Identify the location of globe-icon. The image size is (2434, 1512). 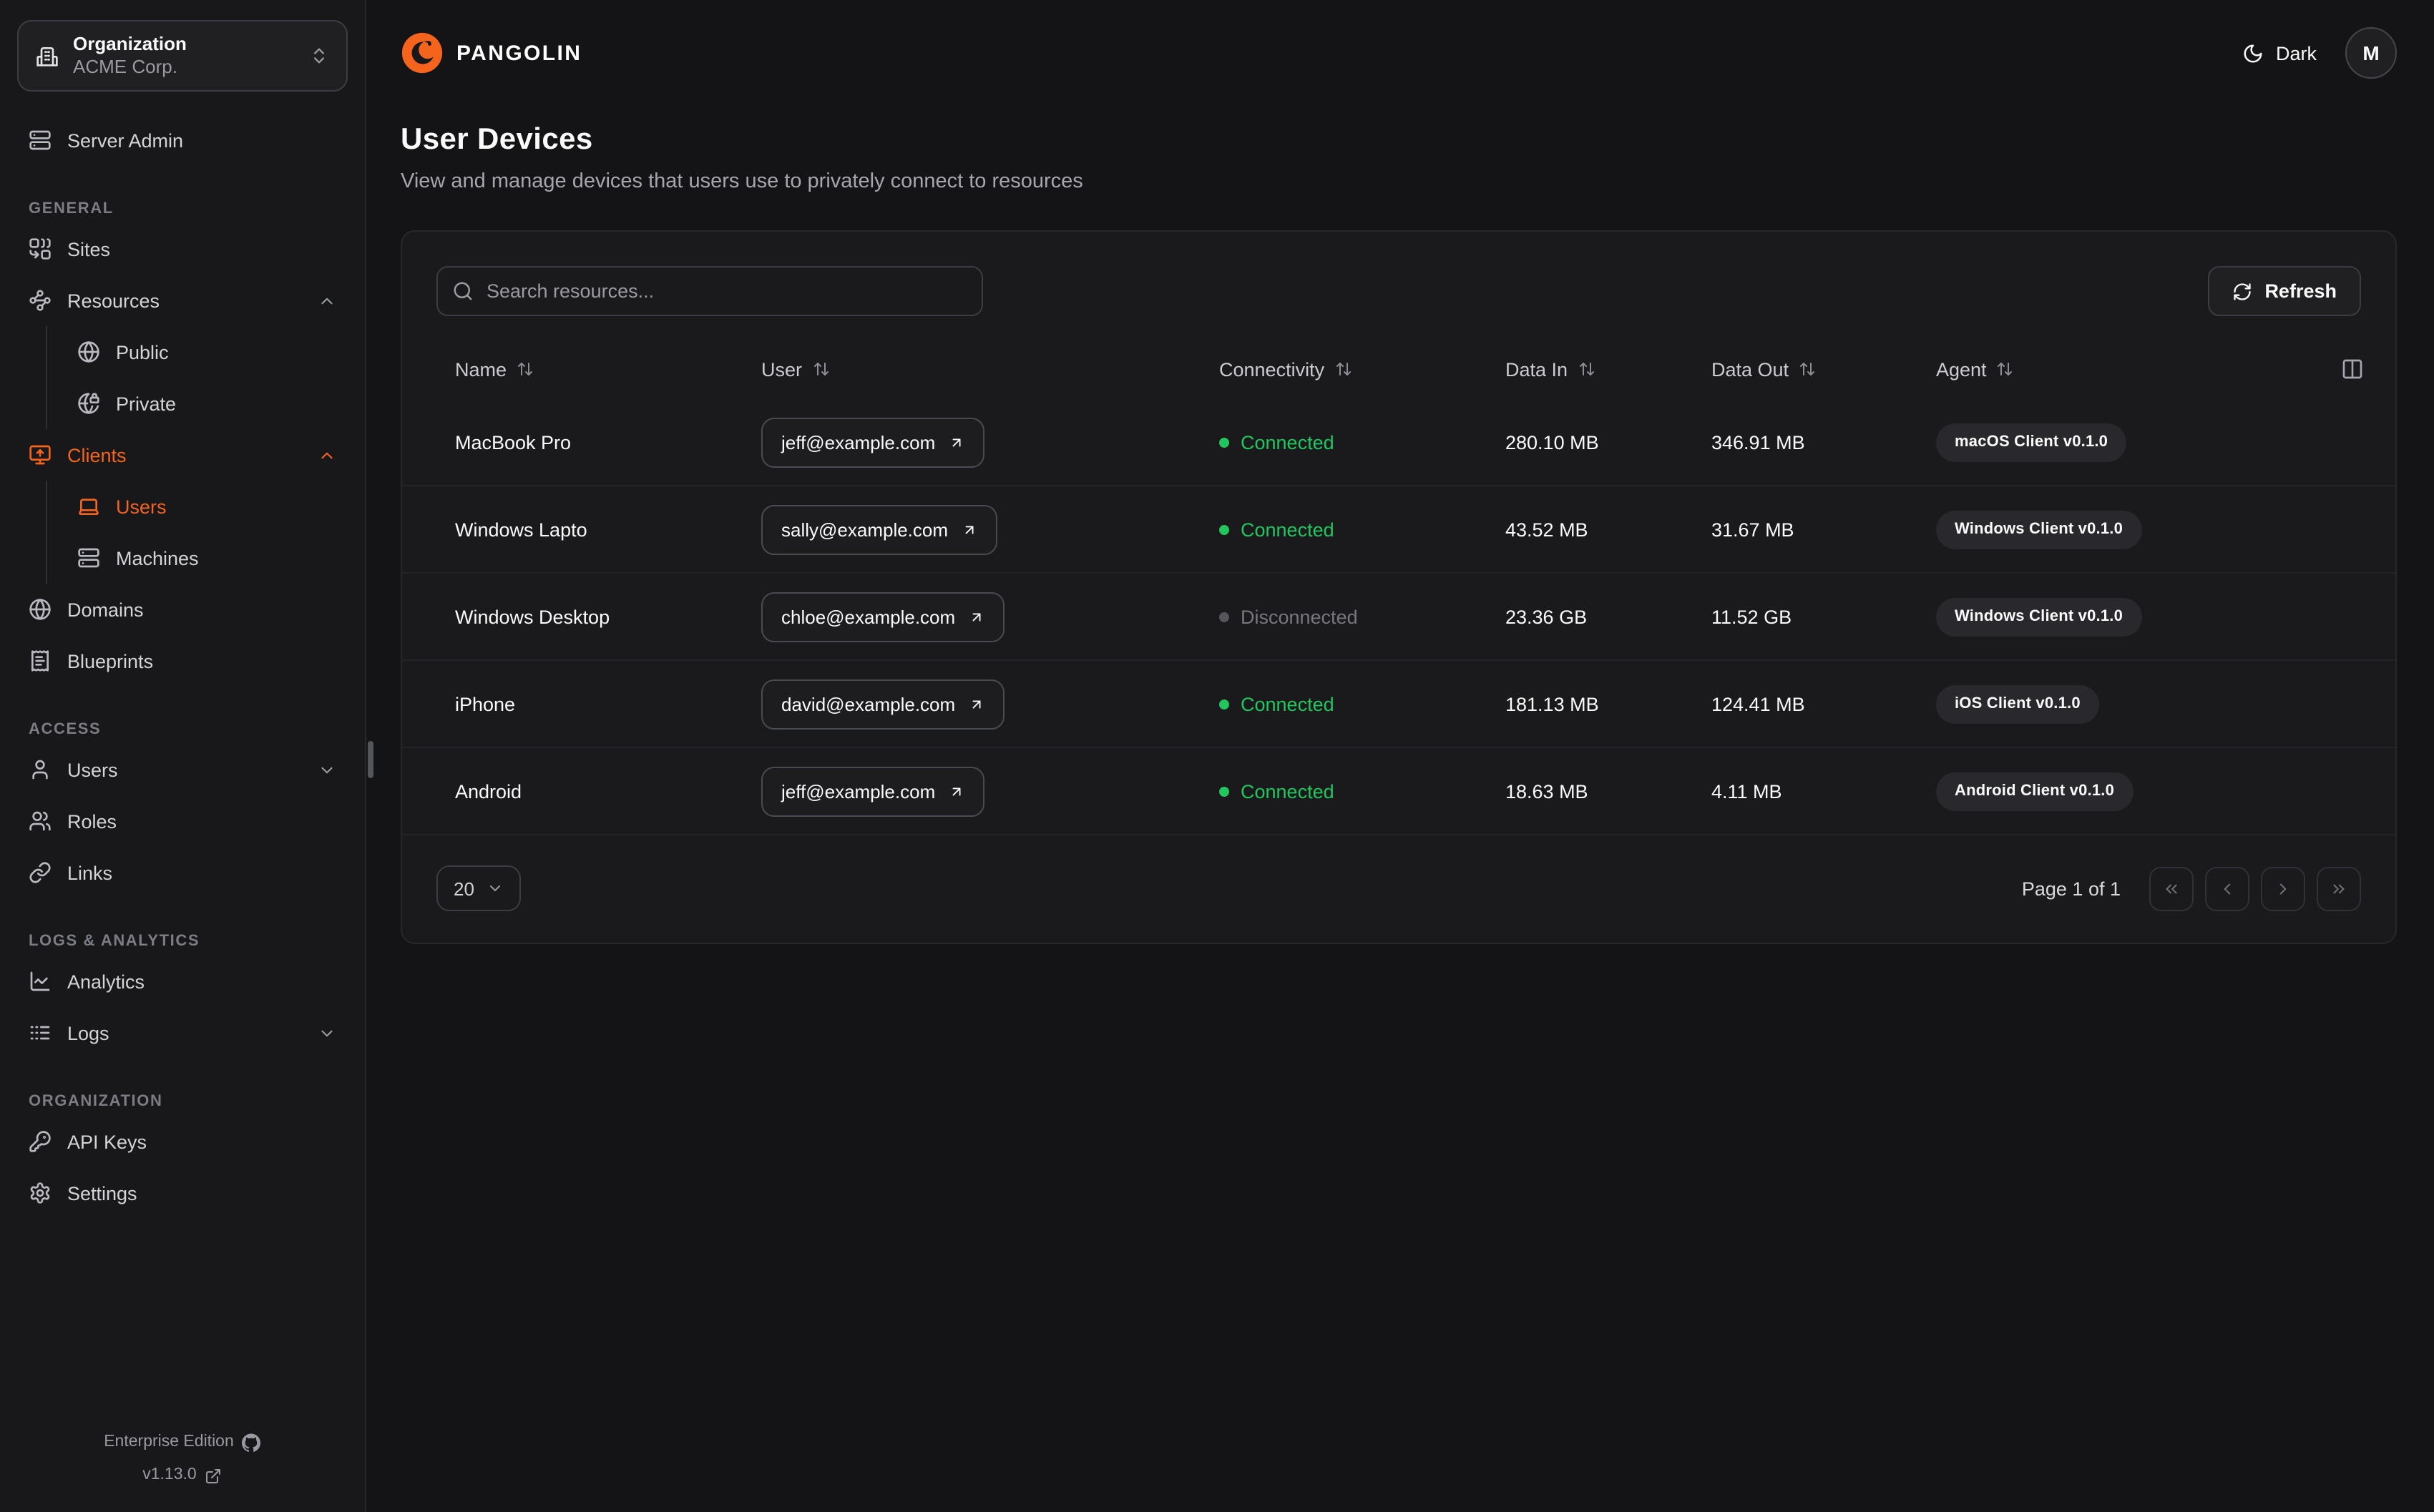
(88, 352).